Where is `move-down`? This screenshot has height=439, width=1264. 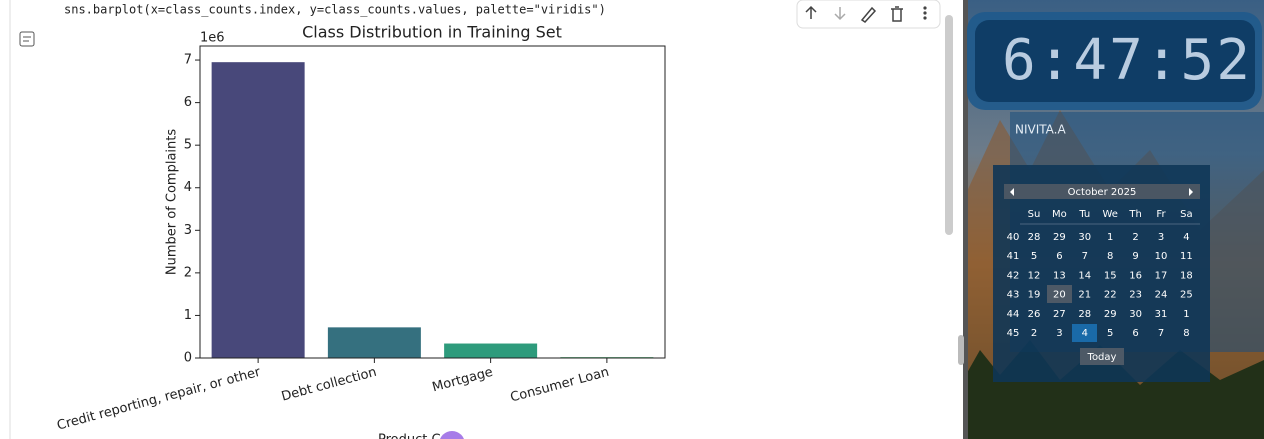 move-down is located at coordinates (840, 14).